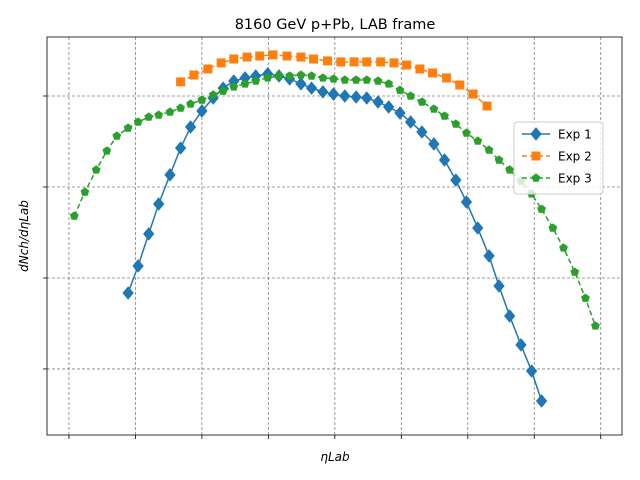  What do you see at coordinates (24, 236) in the screenshot?
I see `y-axis-label: dNch/dηLab` at bounding box center [24, 236].